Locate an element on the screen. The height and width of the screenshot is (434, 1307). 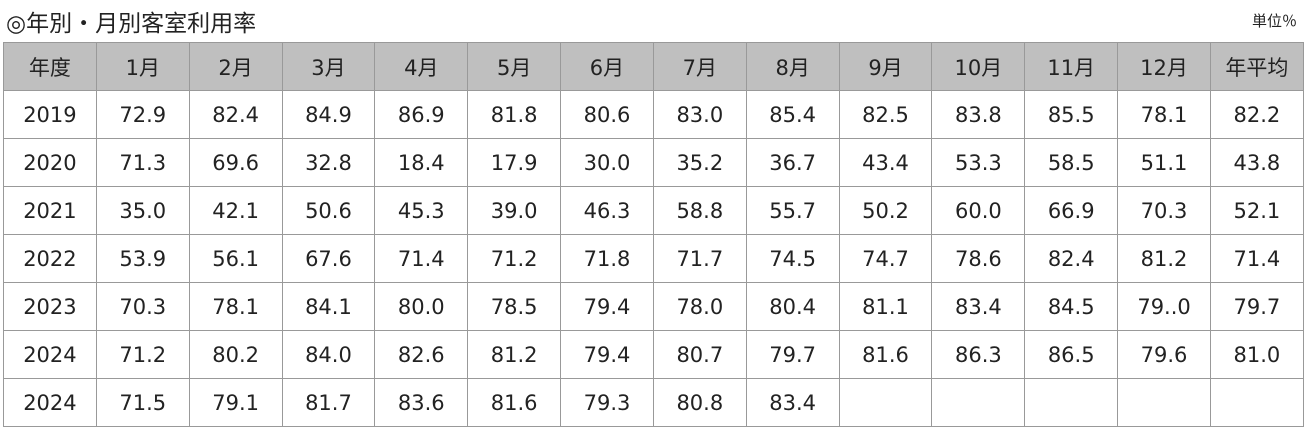
value-cell: 66.9 is located at coordinates (1071, 210).